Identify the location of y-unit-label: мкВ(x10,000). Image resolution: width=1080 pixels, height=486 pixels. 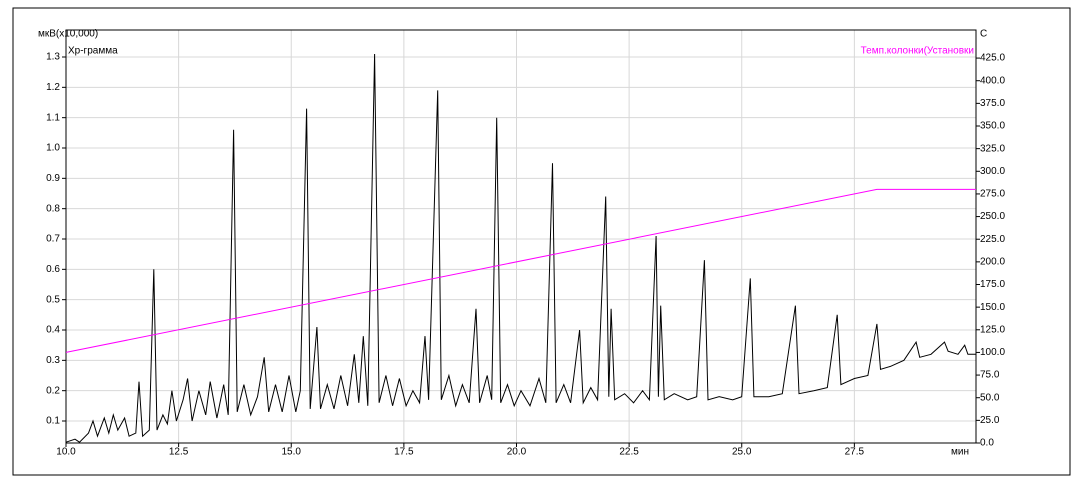
(68, 34).